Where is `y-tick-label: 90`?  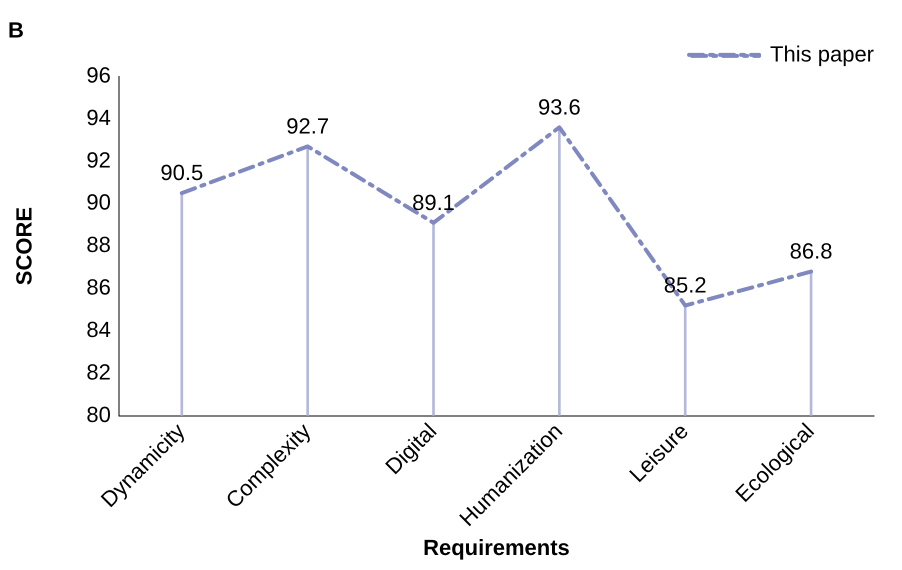
y-tick-label: 90 is located at coordinates (98, 202).